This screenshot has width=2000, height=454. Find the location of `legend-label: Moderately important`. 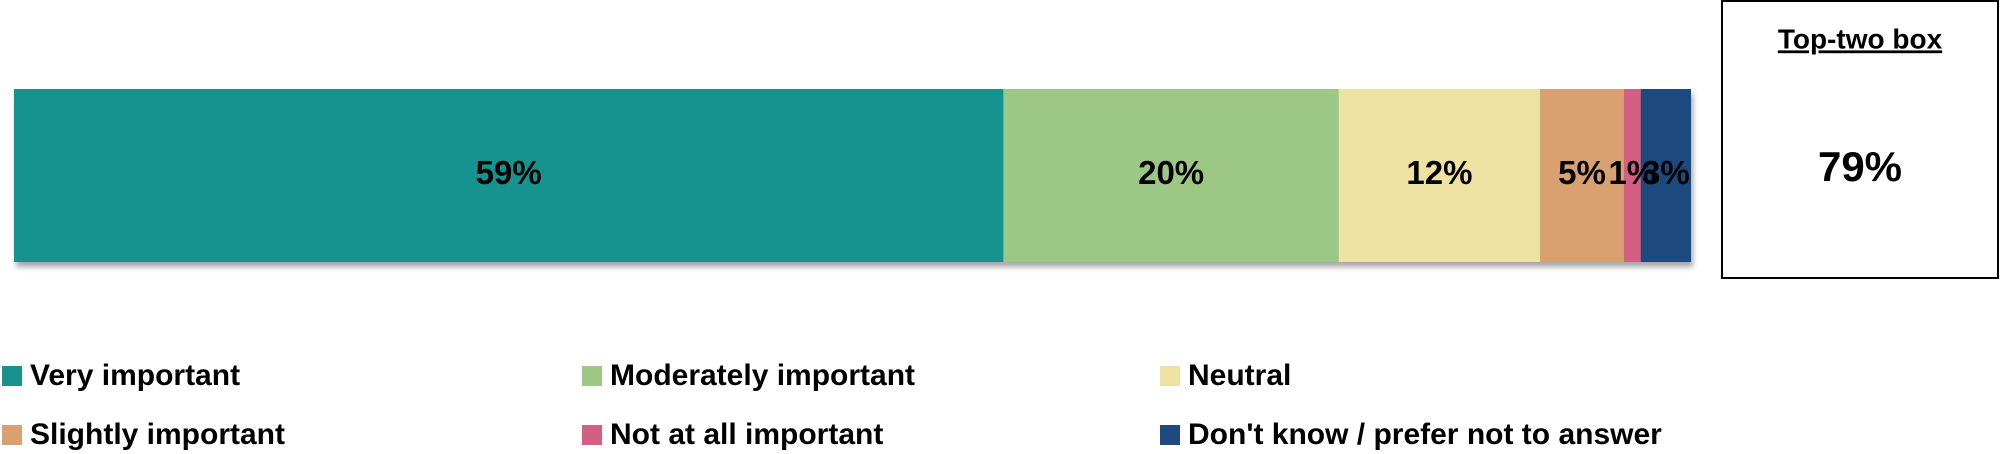

legend-label: Moderately important is located at coordinates (762, 375).